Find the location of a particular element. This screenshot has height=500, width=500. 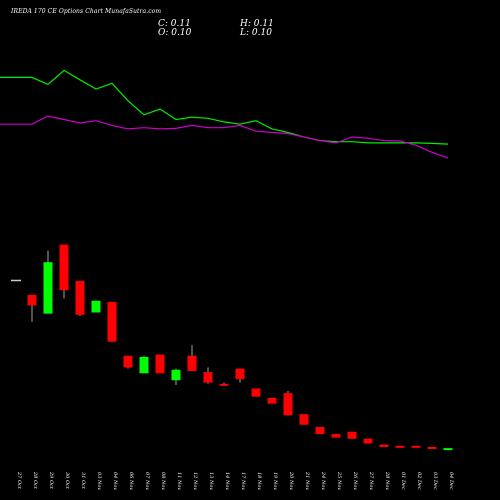

x-tick-label: 26 Nov is located at coordinates (355, 480).